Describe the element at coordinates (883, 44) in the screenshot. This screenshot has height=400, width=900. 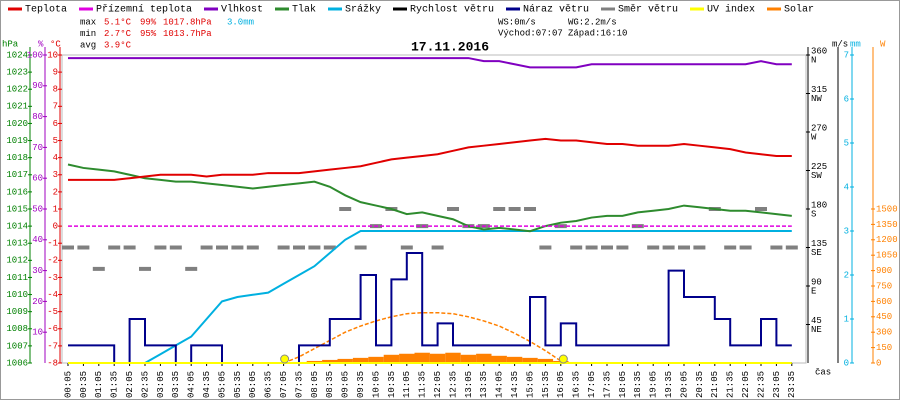
I see `axis-header: W` at that location.